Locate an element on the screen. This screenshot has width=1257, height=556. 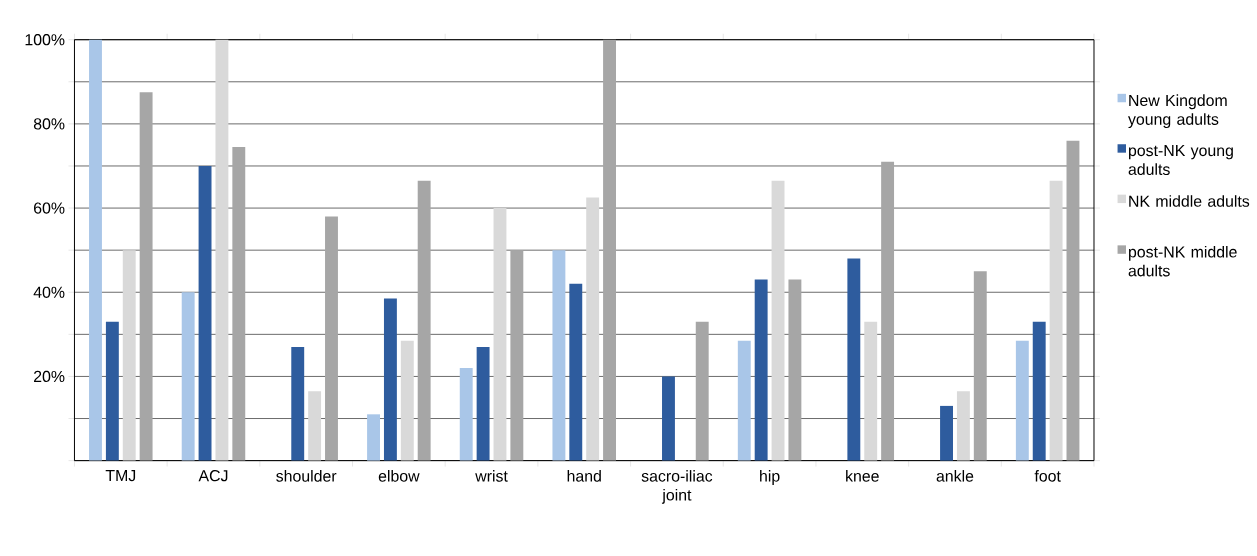
y-tick-label: 40% is located at coordinates (49, 292).